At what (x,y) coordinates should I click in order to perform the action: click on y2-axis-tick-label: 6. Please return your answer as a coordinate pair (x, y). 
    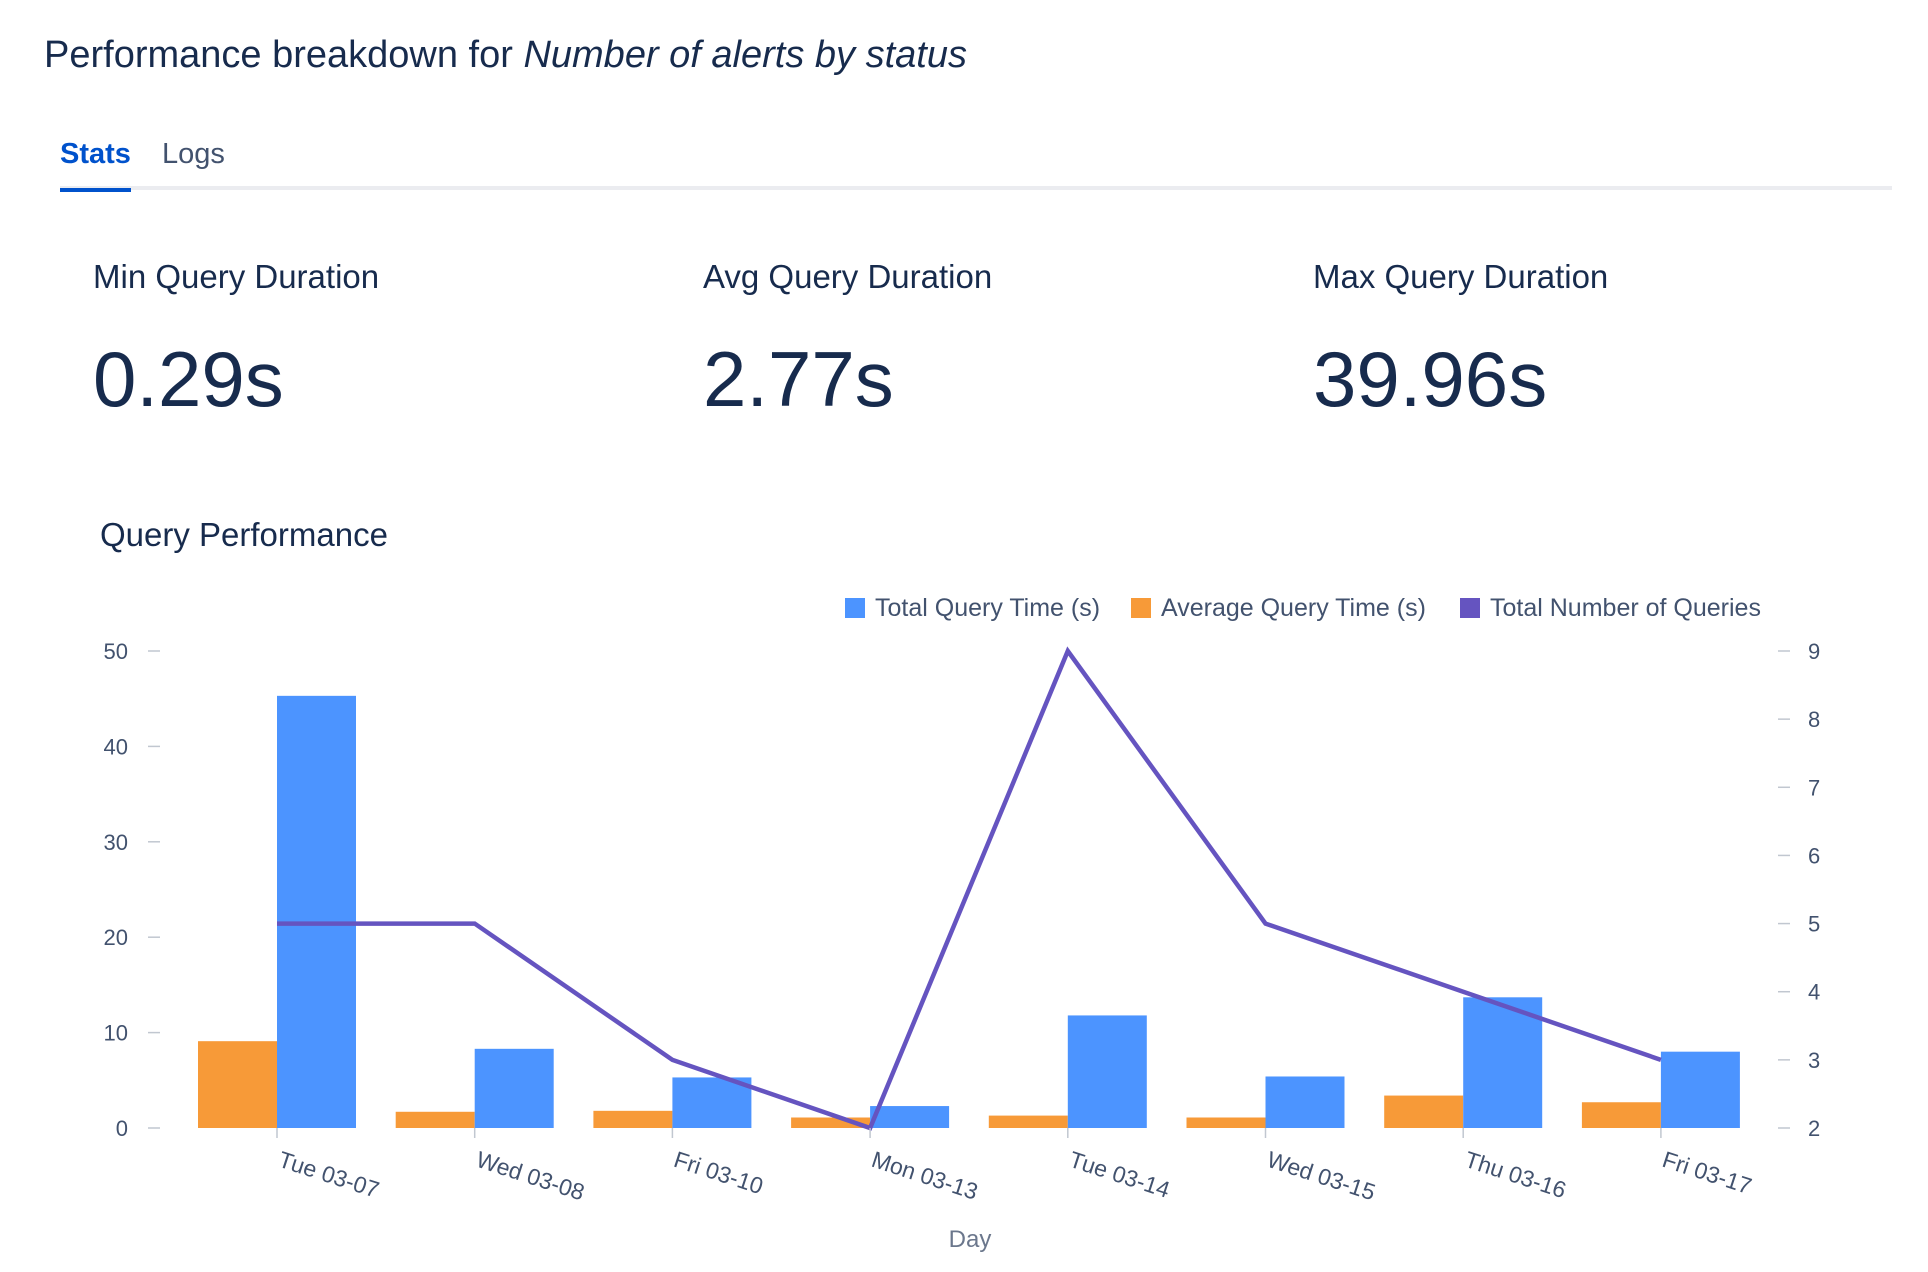
    Looking at the image, I should click on (1814, 855).